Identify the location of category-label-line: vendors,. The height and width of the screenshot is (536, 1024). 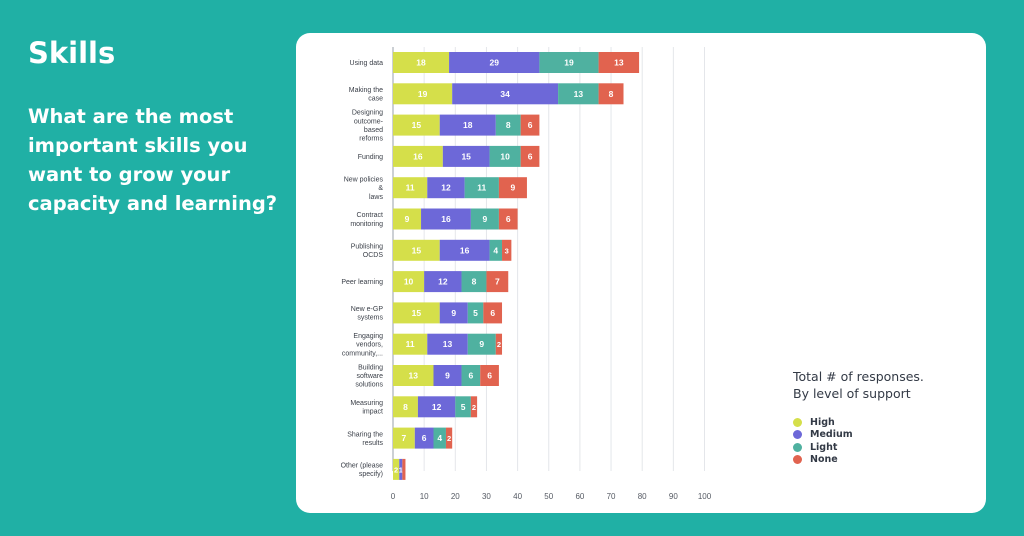
(369, 345).